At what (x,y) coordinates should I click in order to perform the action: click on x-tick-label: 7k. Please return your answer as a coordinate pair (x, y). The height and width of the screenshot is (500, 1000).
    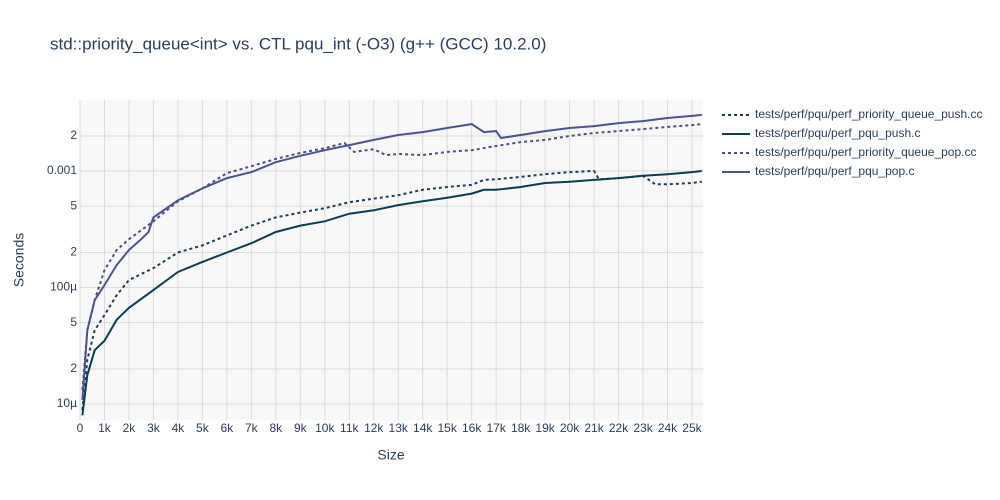
    Looking at the image, I should click on (252, 428).